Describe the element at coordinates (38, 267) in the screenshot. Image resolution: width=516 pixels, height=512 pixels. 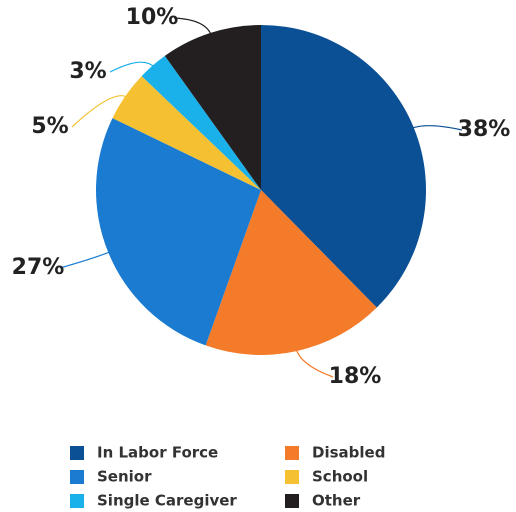
I see `data-label: 27%` at that location.